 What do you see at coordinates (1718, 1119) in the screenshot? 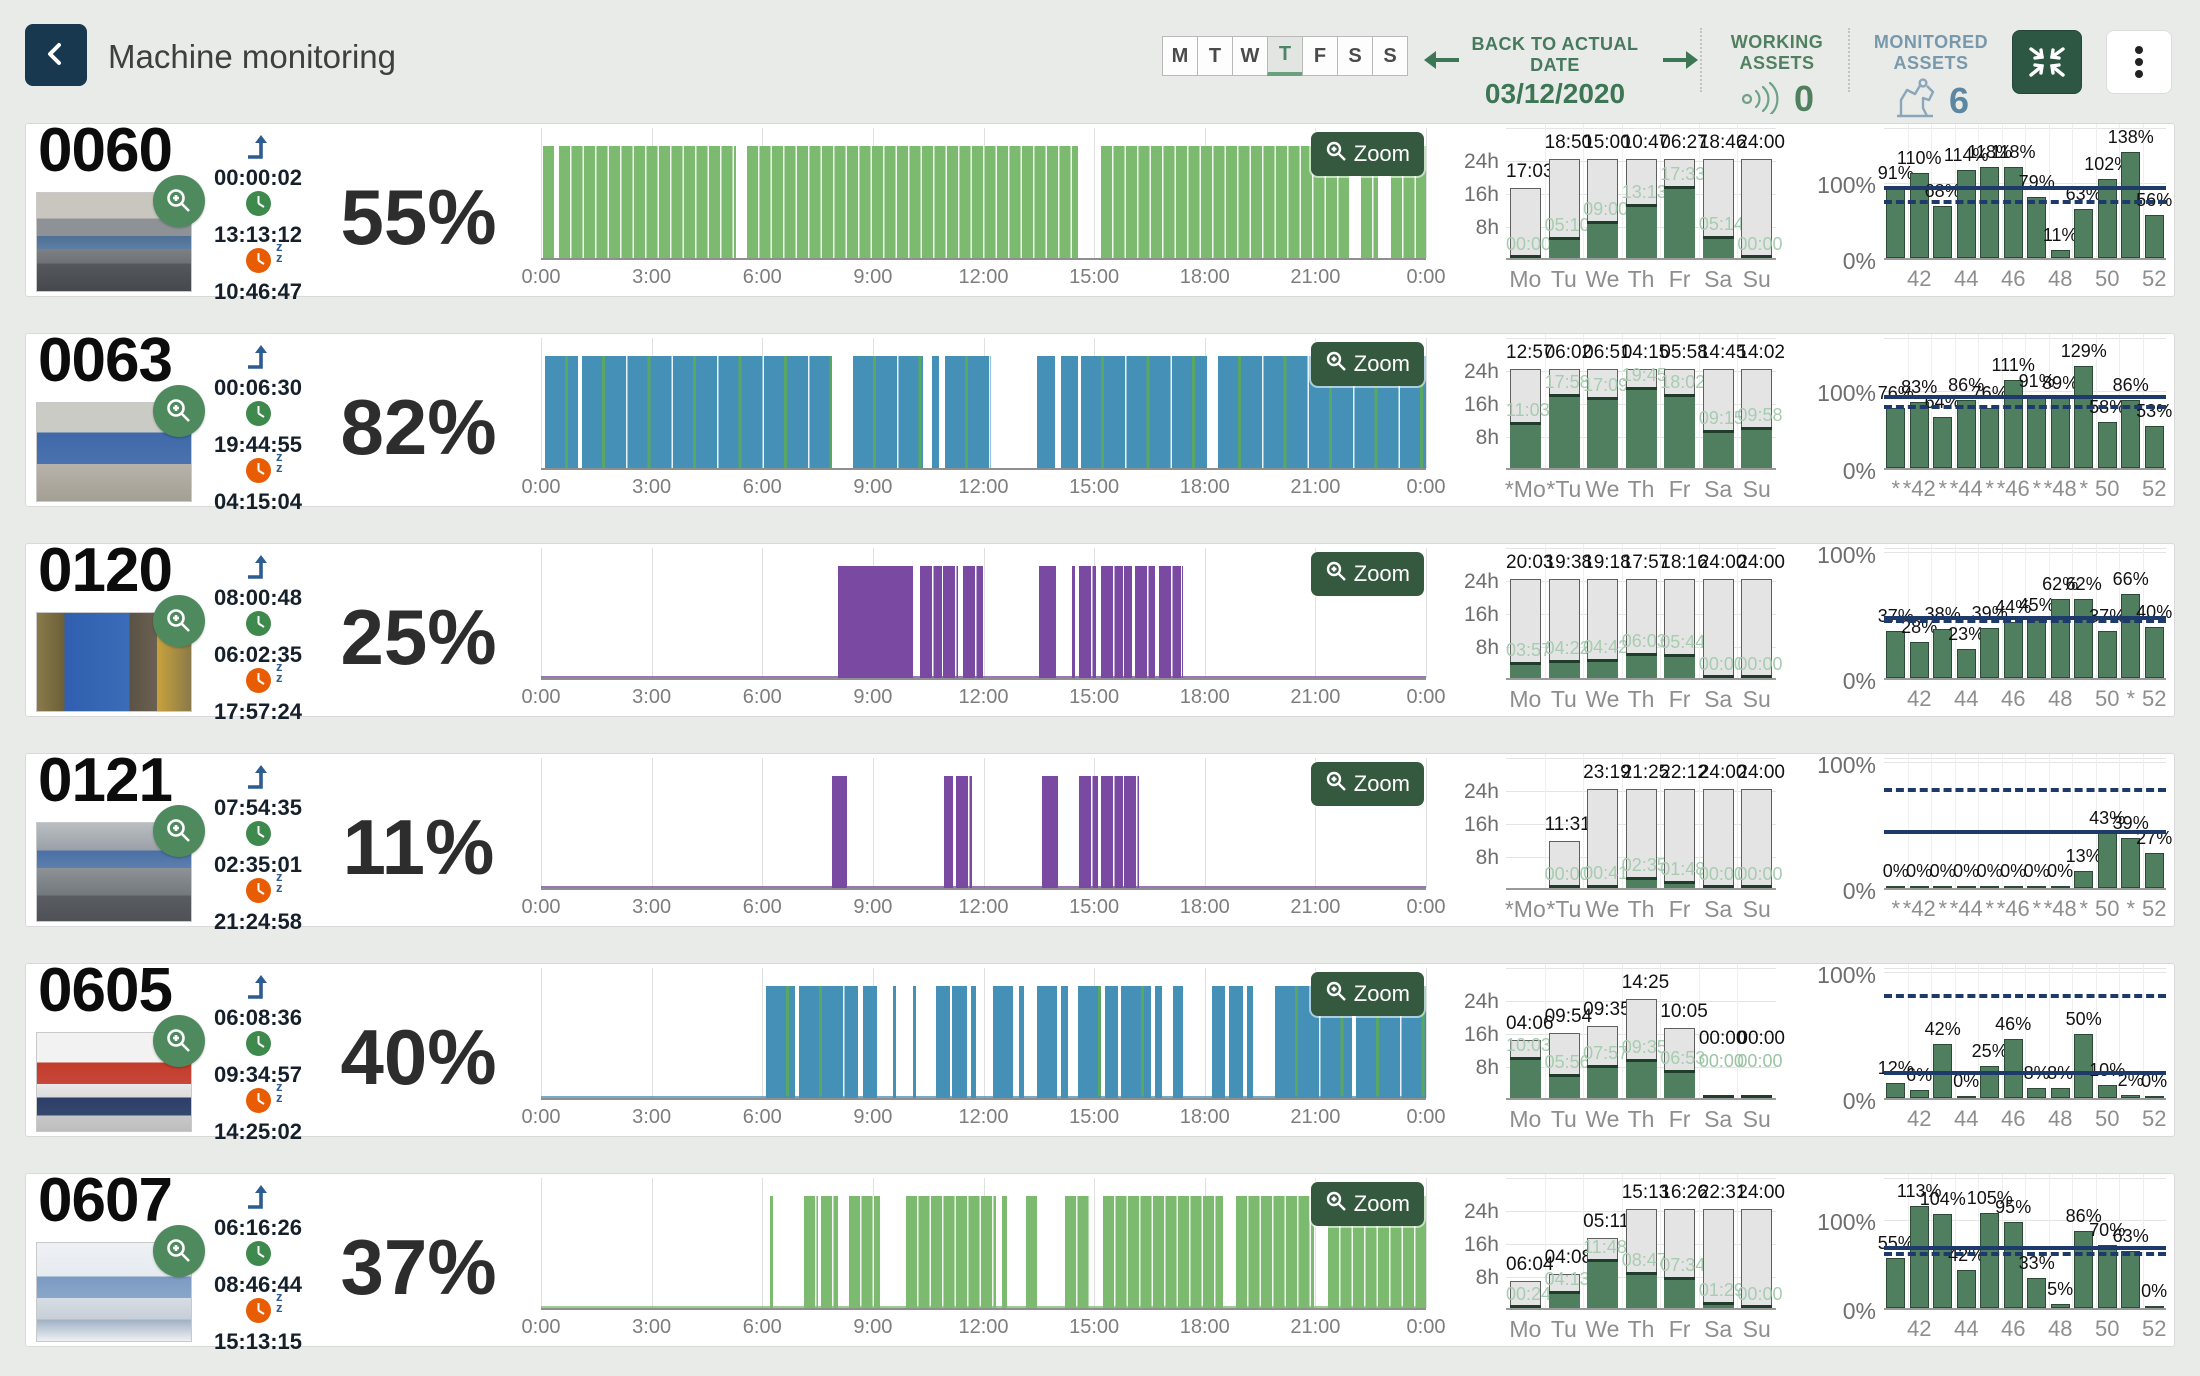
I see `weekday-axis-label: Sa` at bounding box center [1718, 1119].